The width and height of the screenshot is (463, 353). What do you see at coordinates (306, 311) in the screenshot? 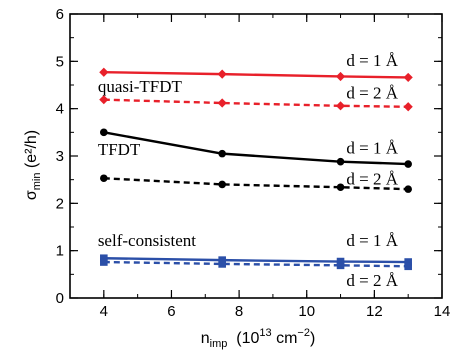
I see `x-tick-label: 10` at bounding box center [306, 311].